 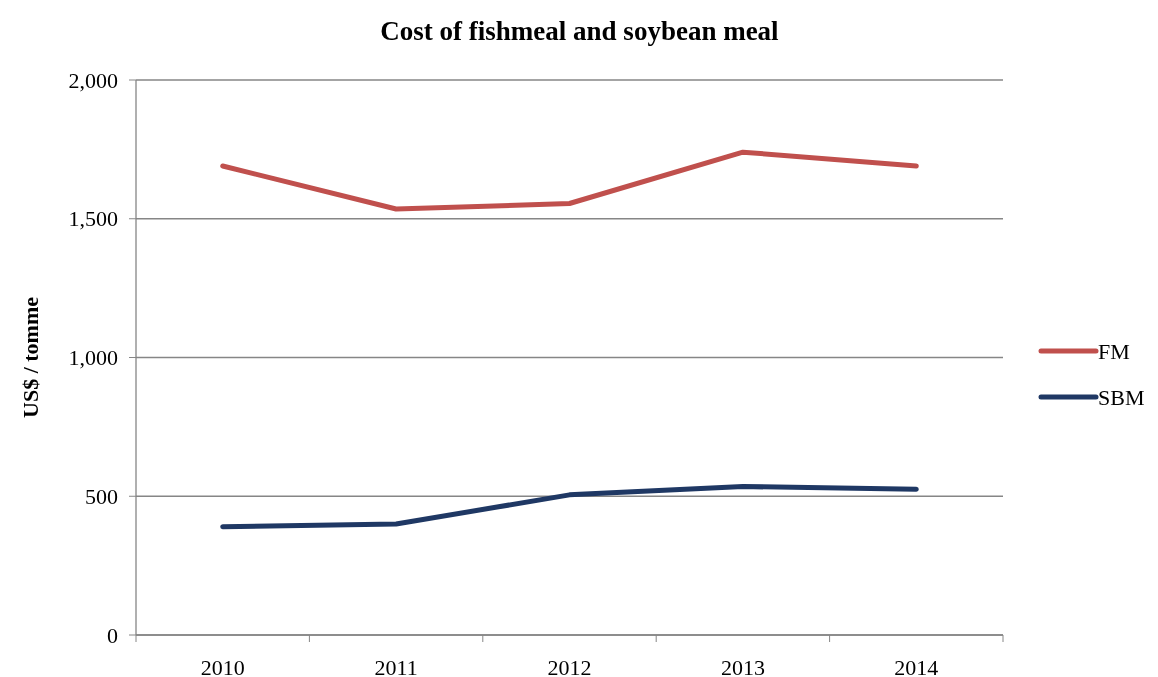 I want to click on y-tick-label: 0, so click(x=112, y=635).